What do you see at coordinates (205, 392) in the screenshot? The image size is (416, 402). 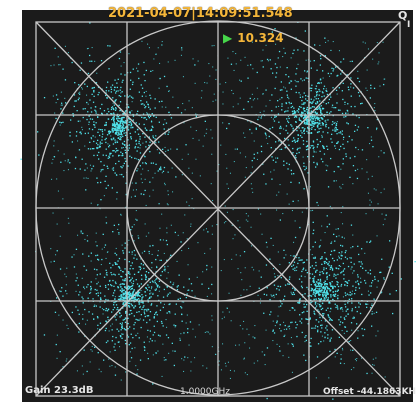 I see `frequency-readout: 1.0000GHz` at bounding box center [205, 392].